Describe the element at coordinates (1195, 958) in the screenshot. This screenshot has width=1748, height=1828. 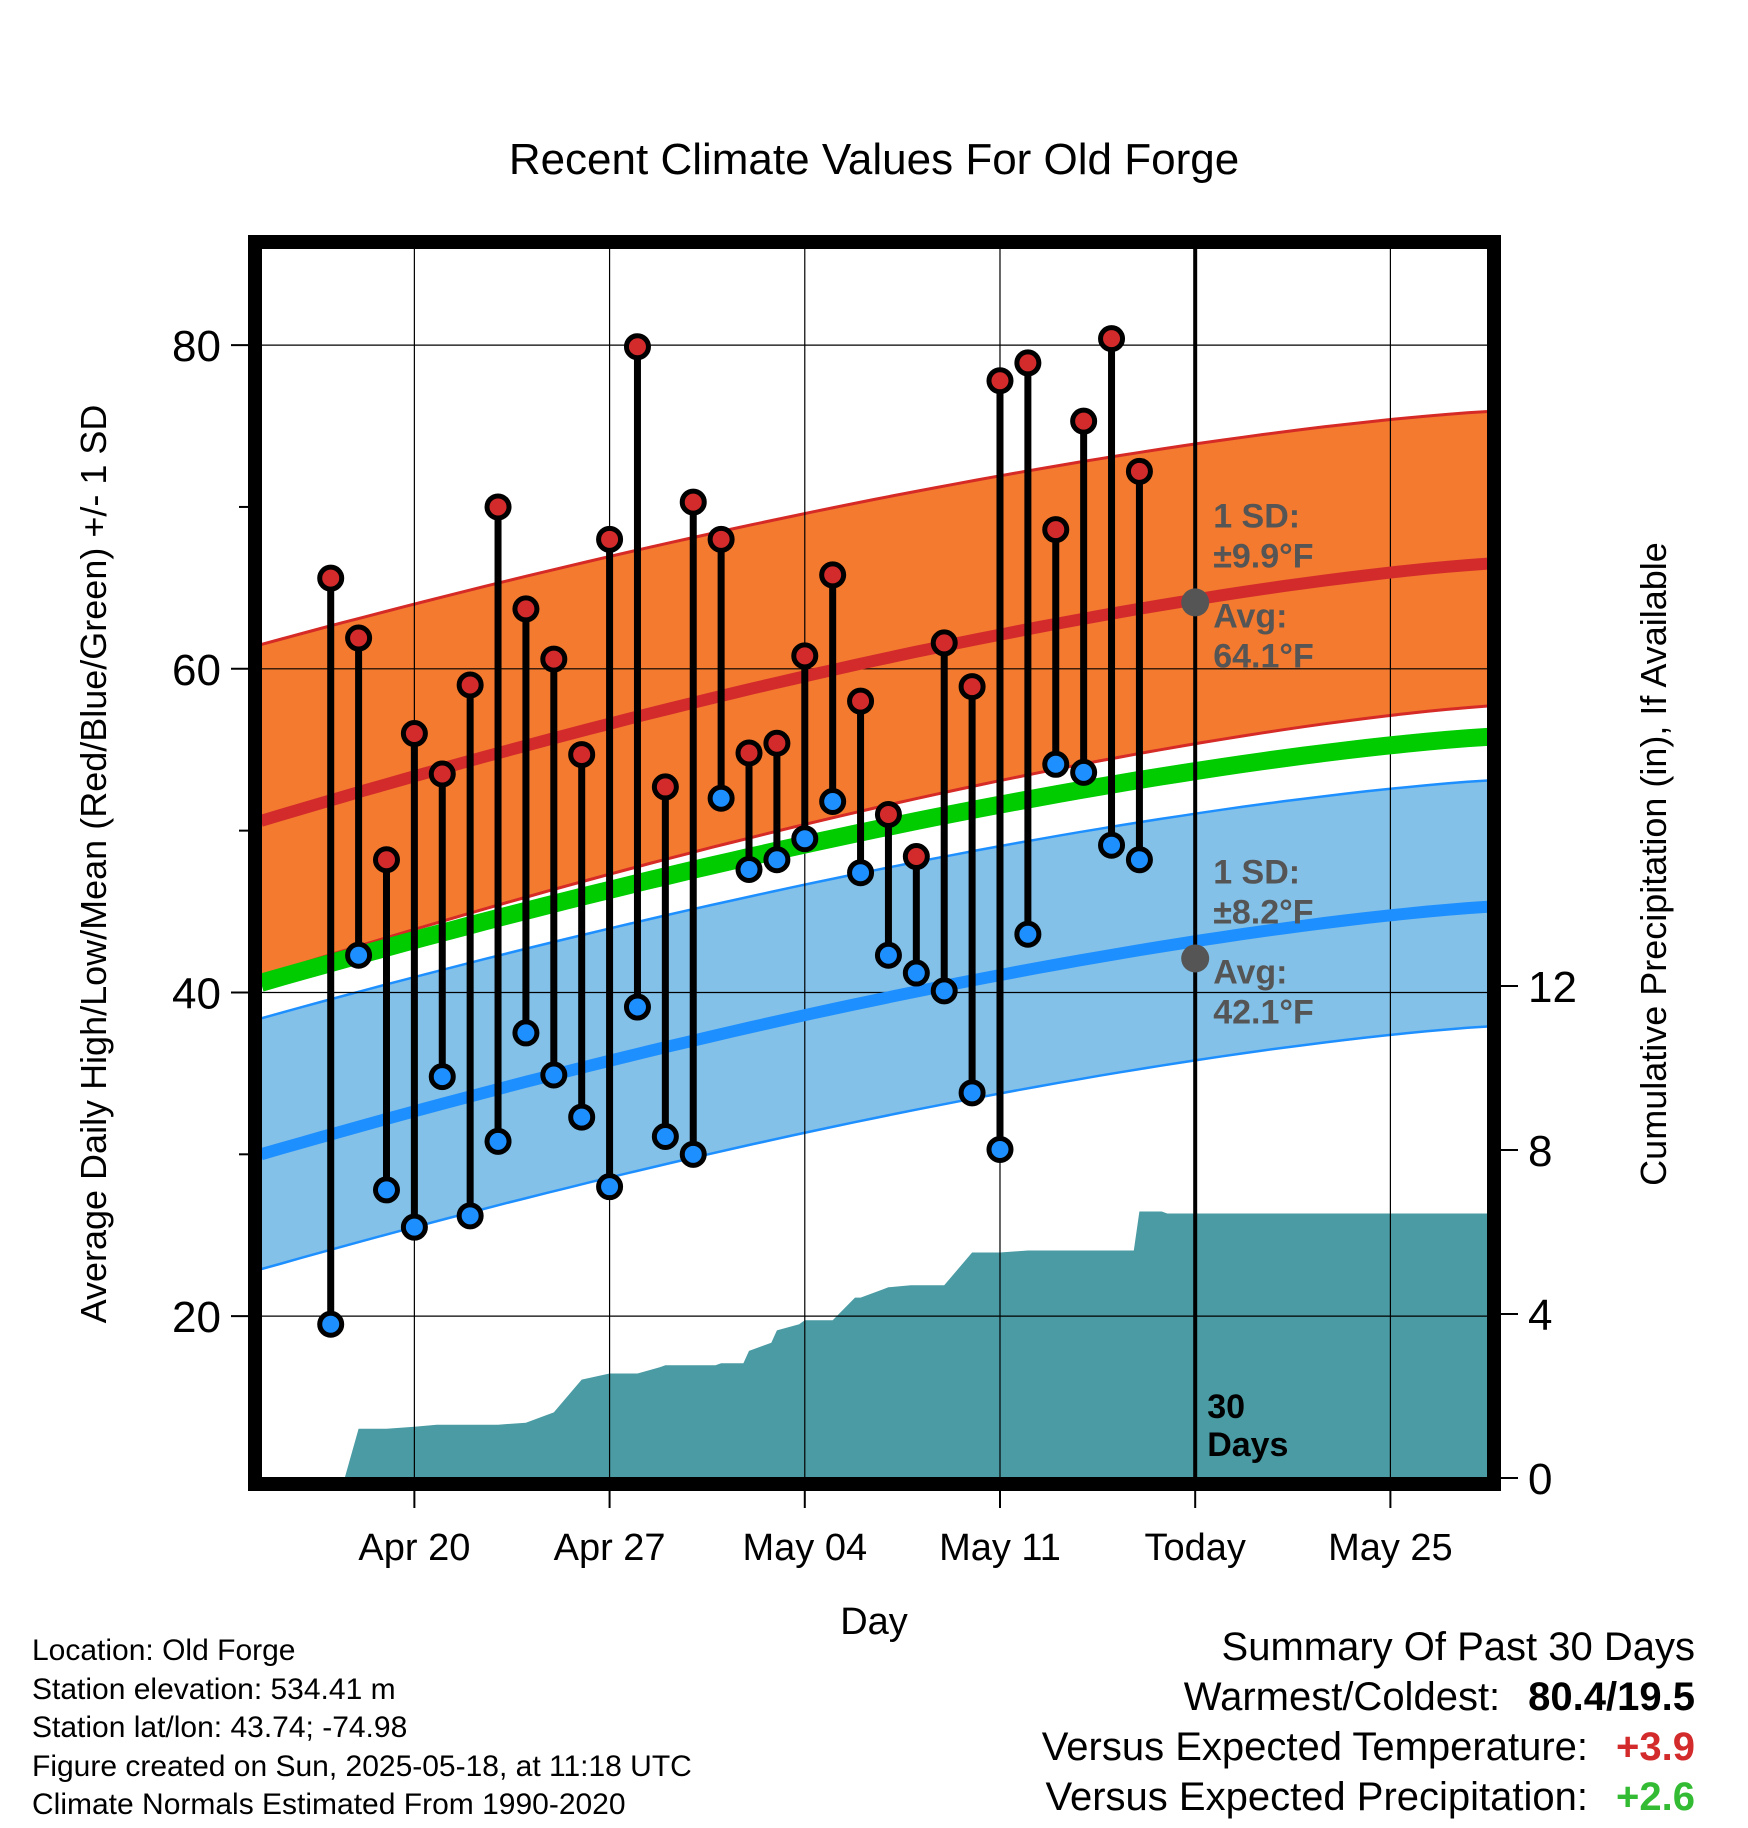
I see `today-low-avg-marker` at that location.